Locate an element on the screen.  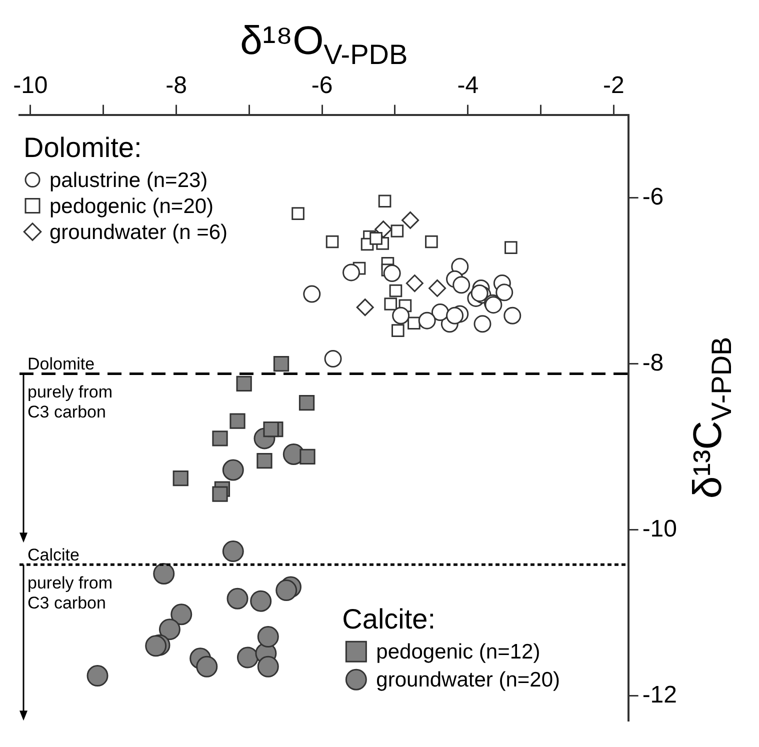
legend-label: groundwater (n =6) is located at coordinates (139, 232).